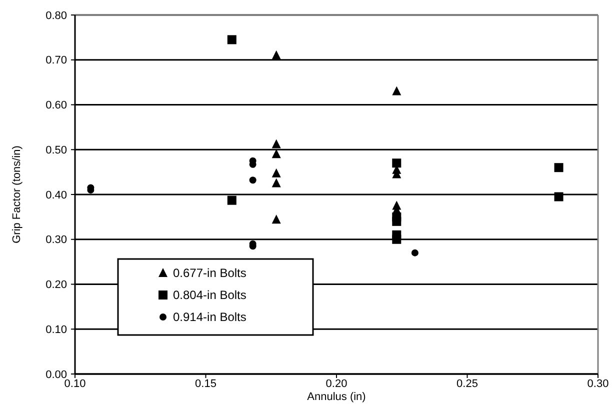 This screenshot has height=404, width=613. I want to click on legend-label: 0.914-in Bolts, so click(209, 317).